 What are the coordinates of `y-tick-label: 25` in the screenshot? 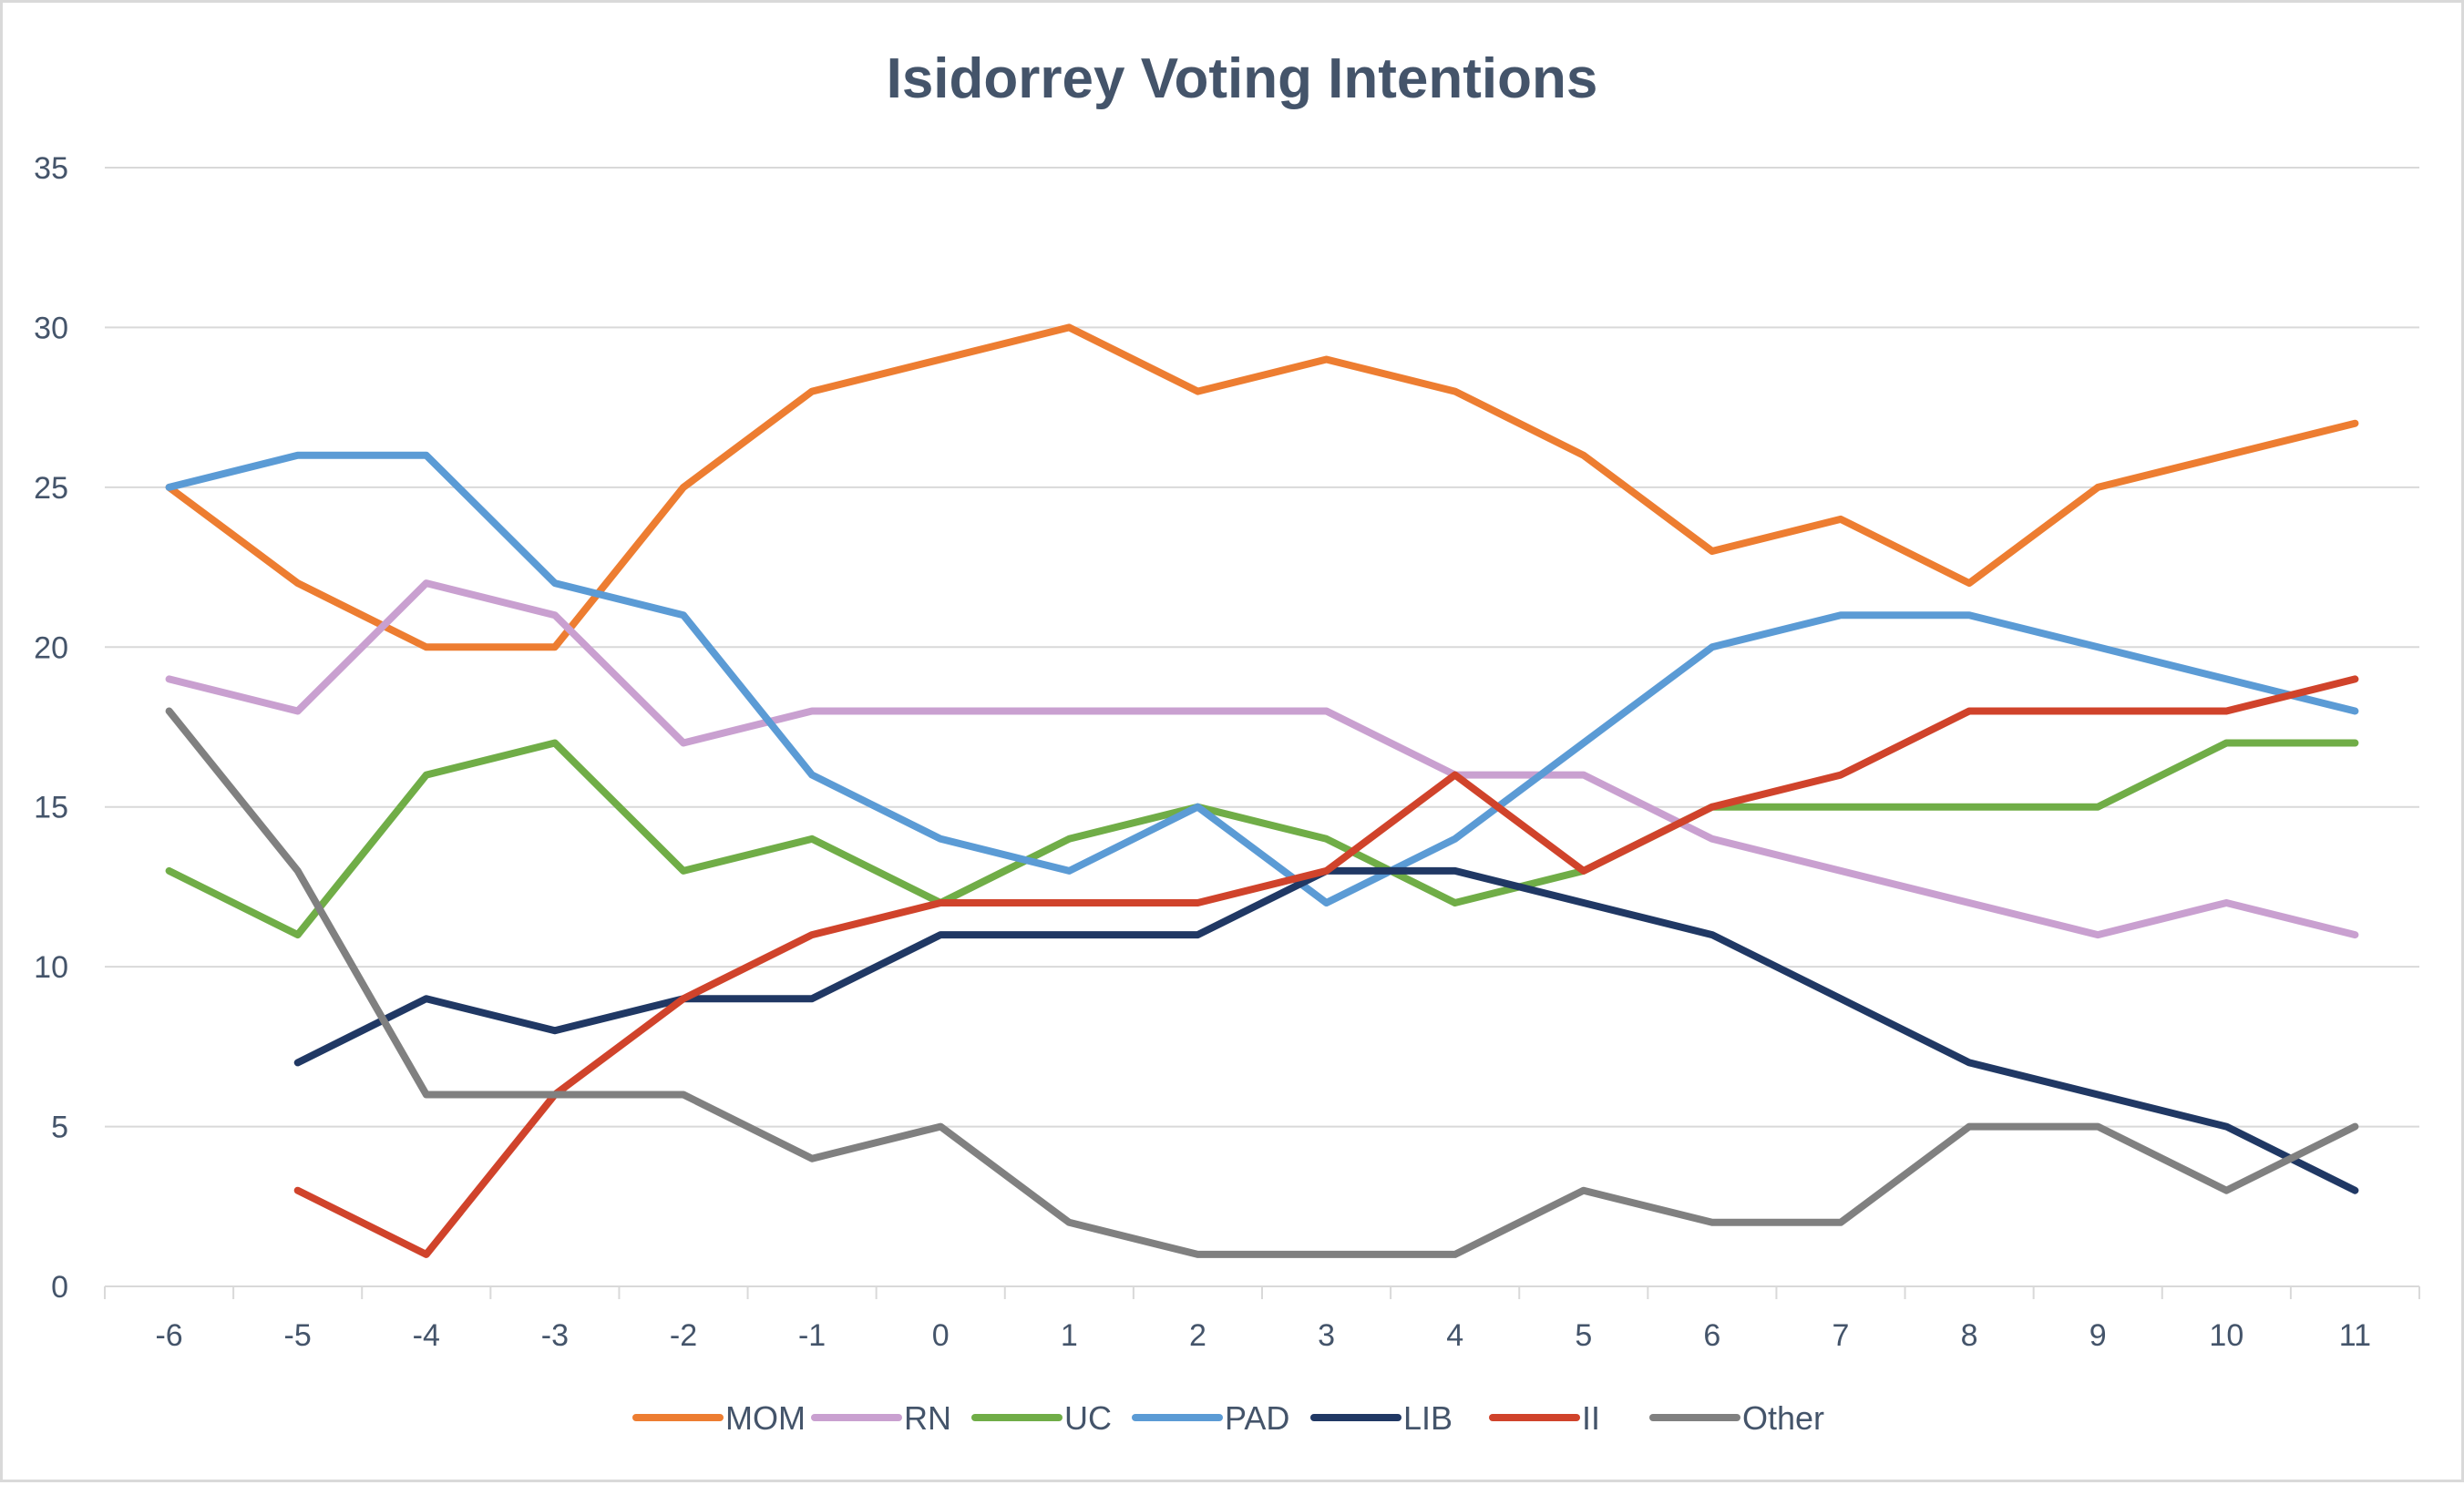 It's located at (51, 488).